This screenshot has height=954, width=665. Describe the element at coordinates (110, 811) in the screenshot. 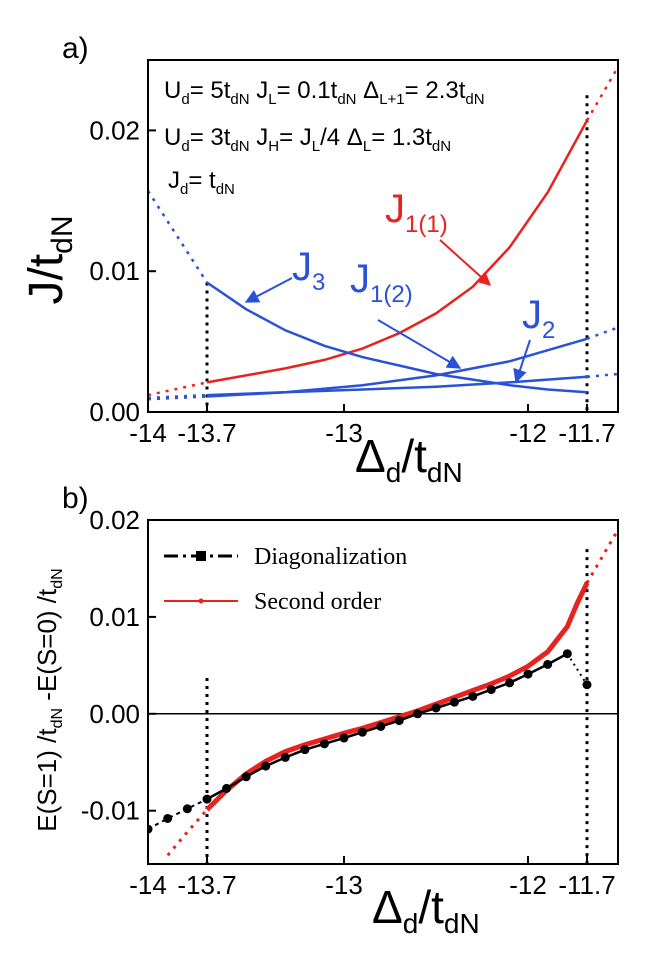

I see `y-tick-label: -0.01` at that location.